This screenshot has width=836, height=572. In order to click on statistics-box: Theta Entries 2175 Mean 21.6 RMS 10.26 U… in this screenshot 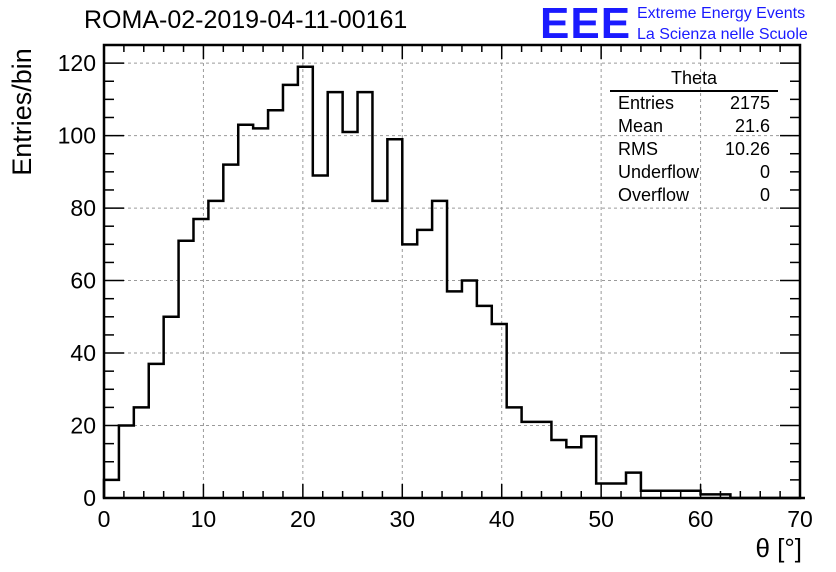, I will do `click(694, 137)`.